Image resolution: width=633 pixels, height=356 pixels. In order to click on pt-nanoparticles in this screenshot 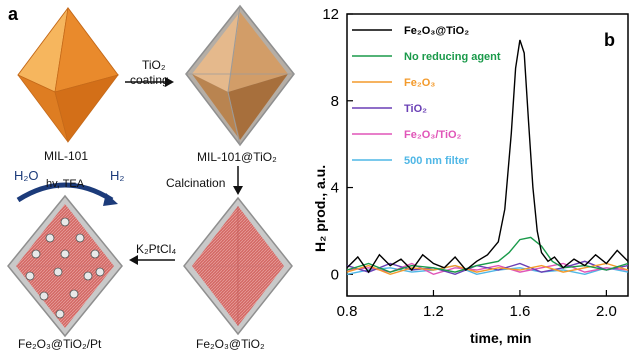, I will do `click(65, 268)`.